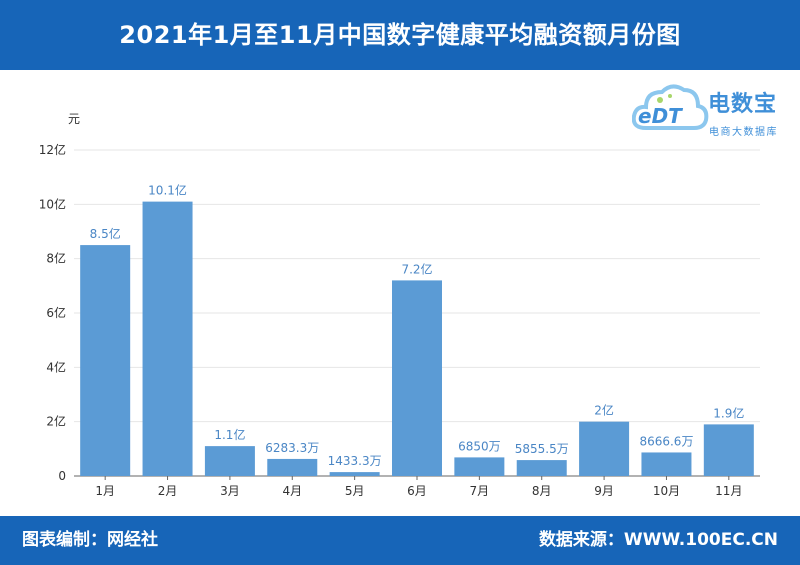  What do you see at coordinates (56, 421) in the screenshot?
I see `y-tick-label: 2亿` at bounding box center [56, 421].